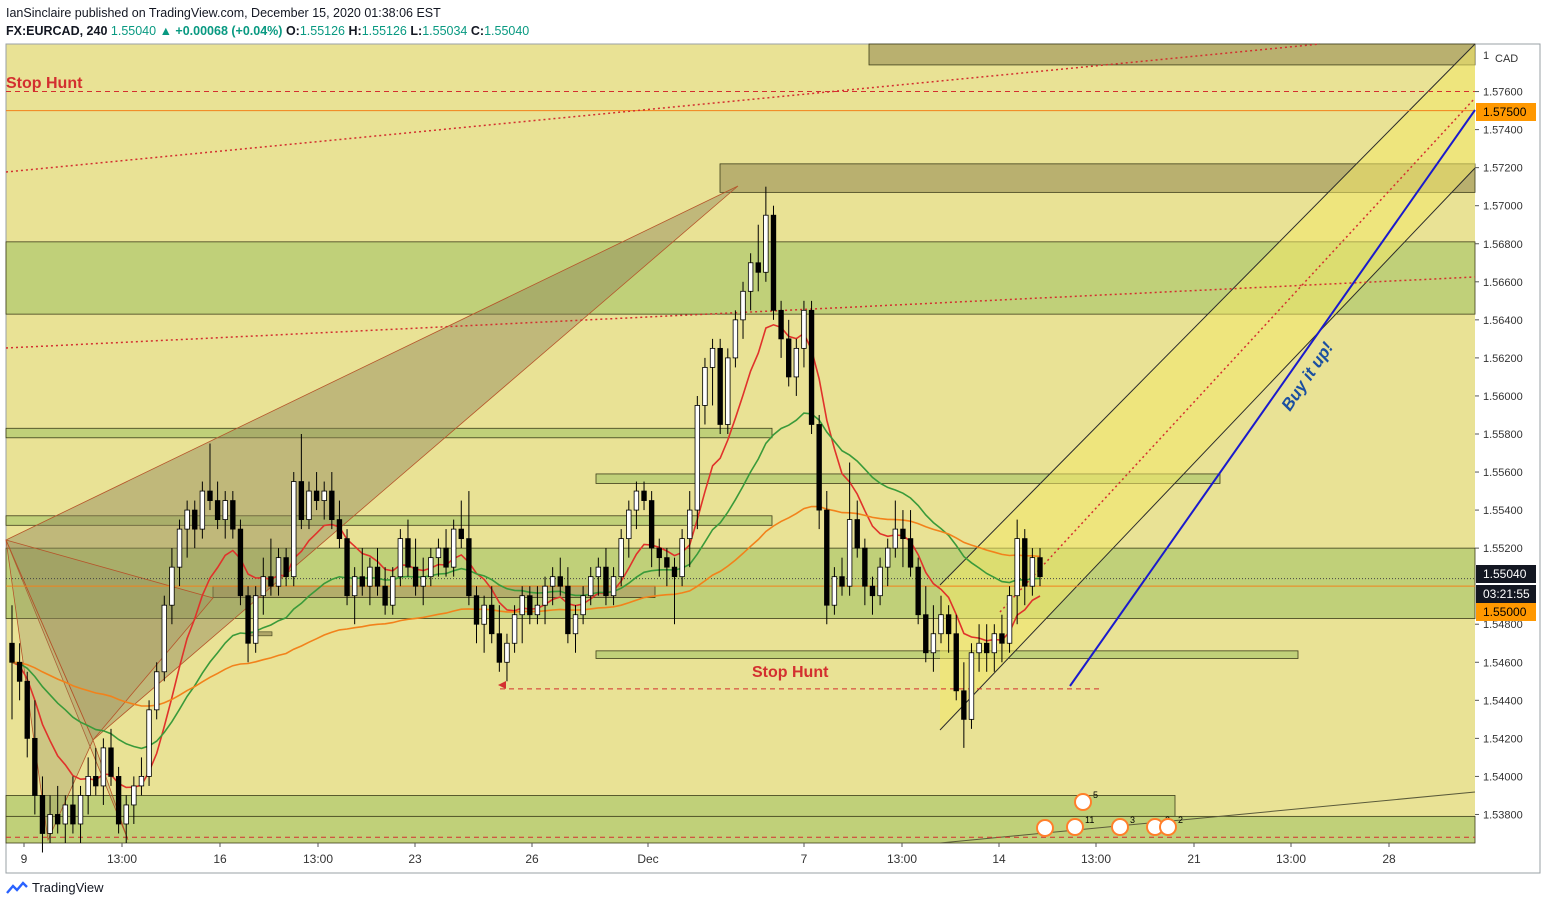 This screenshot has width=1546, height=909. I want to click on y-tick-label: 1.56400, so click(1503, 321).